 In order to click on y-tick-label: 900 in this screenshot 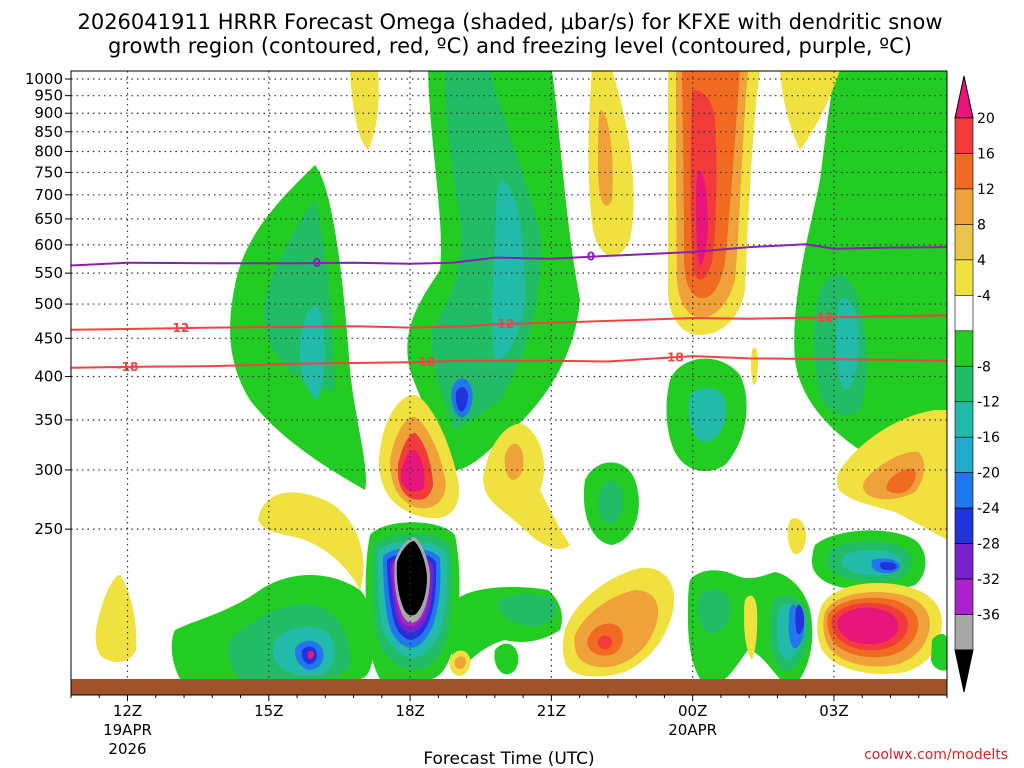, I will do `click(48, 113)`.